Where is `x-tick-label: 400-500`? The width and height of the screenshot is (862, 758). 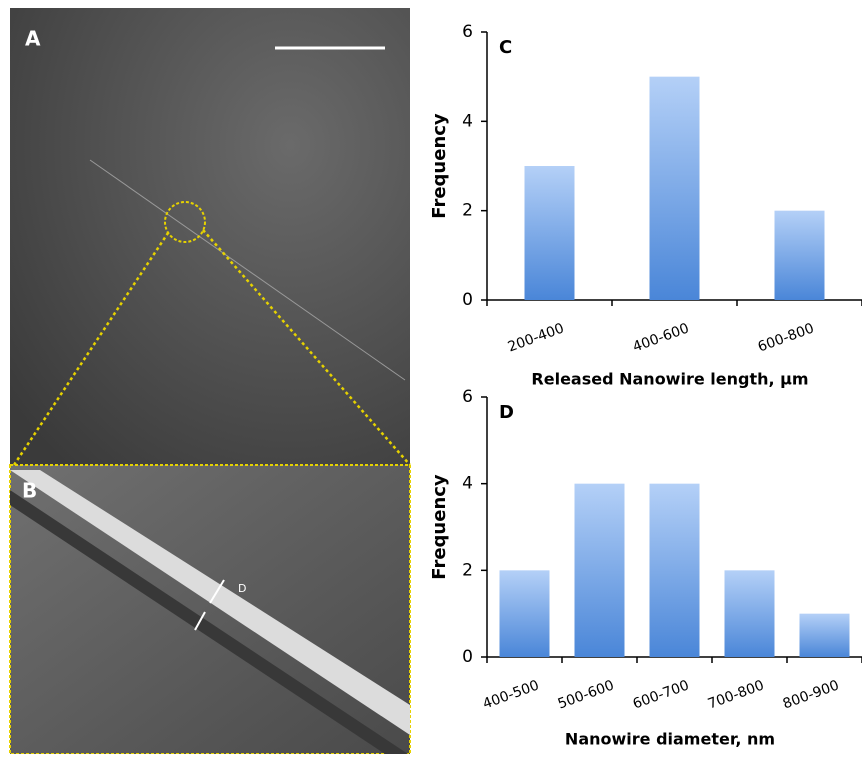
x-tick-label: 400-500 is located at coordinates (511, 694).